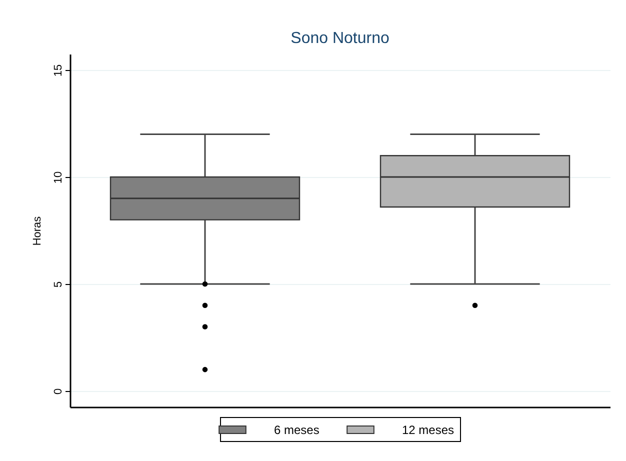  I want to click on legend-label: 12 meses, so click(428, 429).